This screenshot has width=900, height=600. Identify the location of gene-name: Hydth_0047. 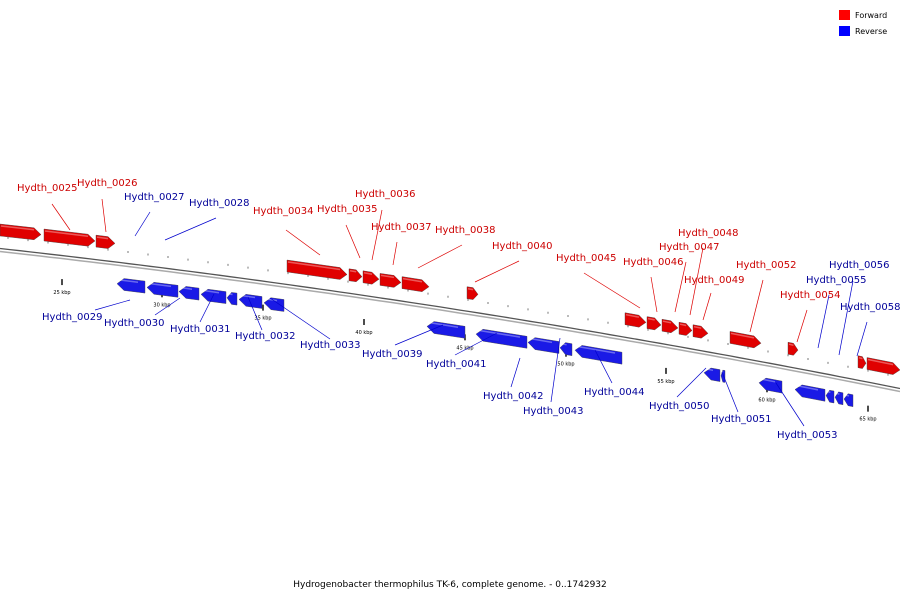
(689, 247).